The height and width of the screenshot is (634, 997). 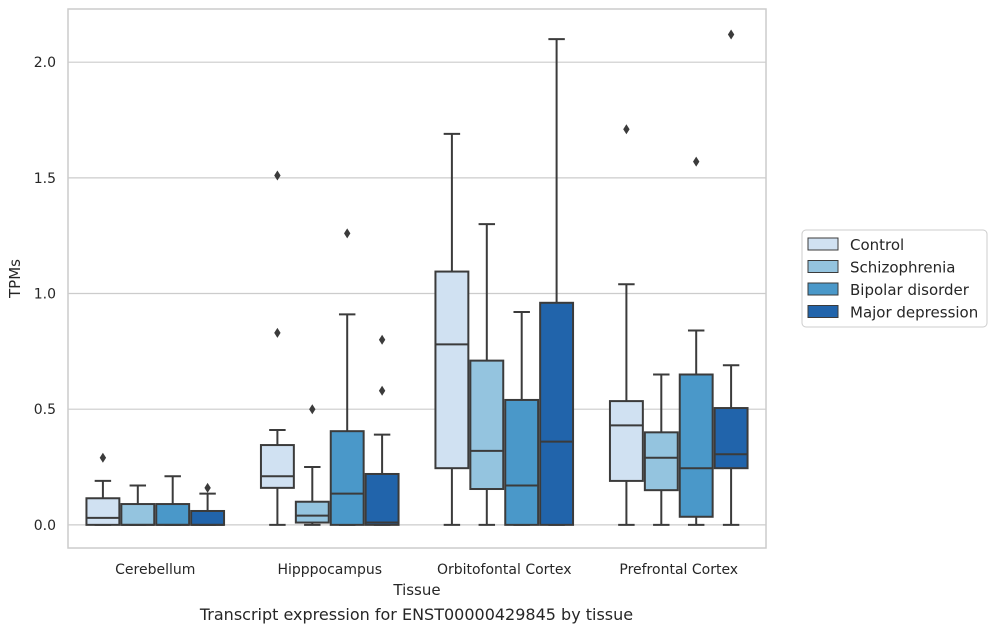 I want to click on y-tick-label: 1.0, so click(x=45, y=295).